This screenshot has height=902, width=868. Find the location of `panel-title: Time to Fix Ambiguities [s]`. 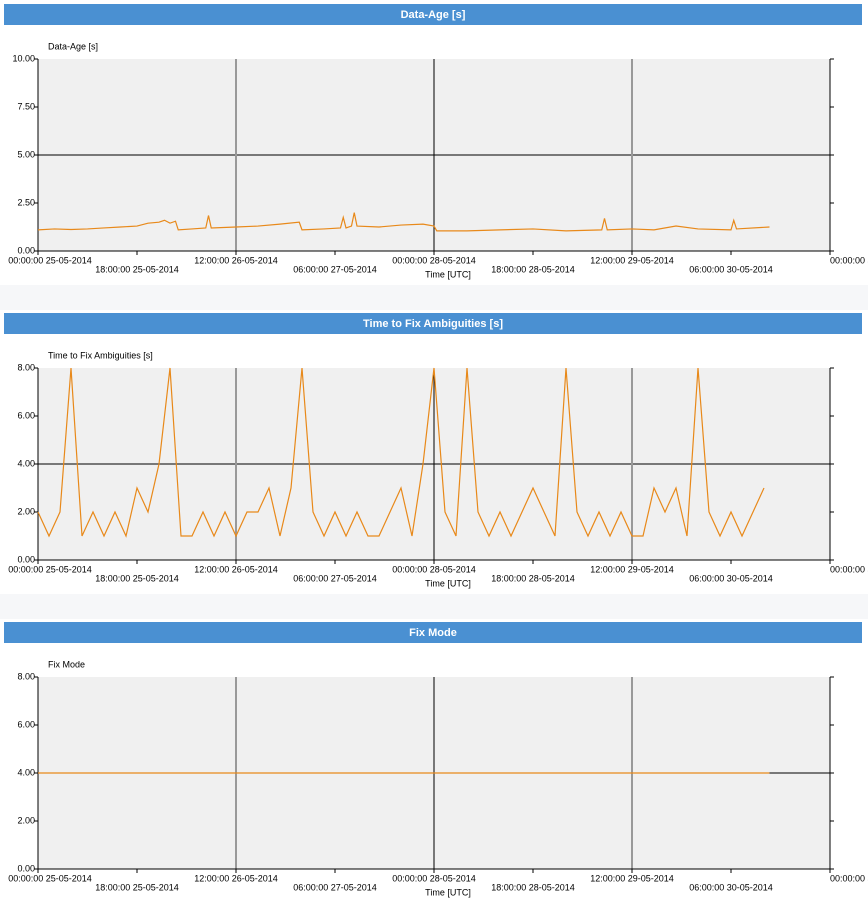

panel-title: Time to Fix Ambiguities [s] is located at coordinates (433, 324).